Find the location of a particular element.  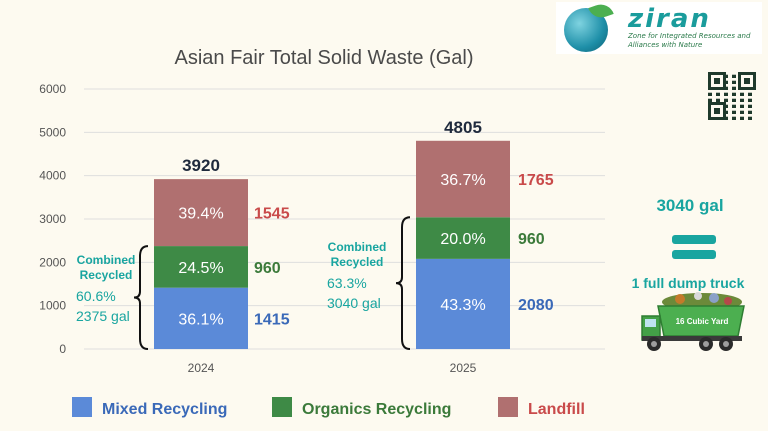

qr-code-icon is located at coordinates (732, 96).